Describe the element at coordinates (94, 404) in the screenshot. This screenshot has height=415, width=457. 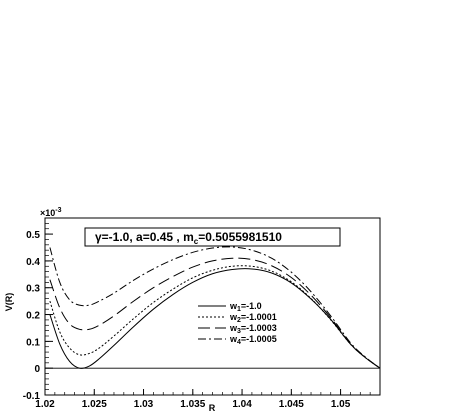
I see `x-tick-label: 1.025` at that location.